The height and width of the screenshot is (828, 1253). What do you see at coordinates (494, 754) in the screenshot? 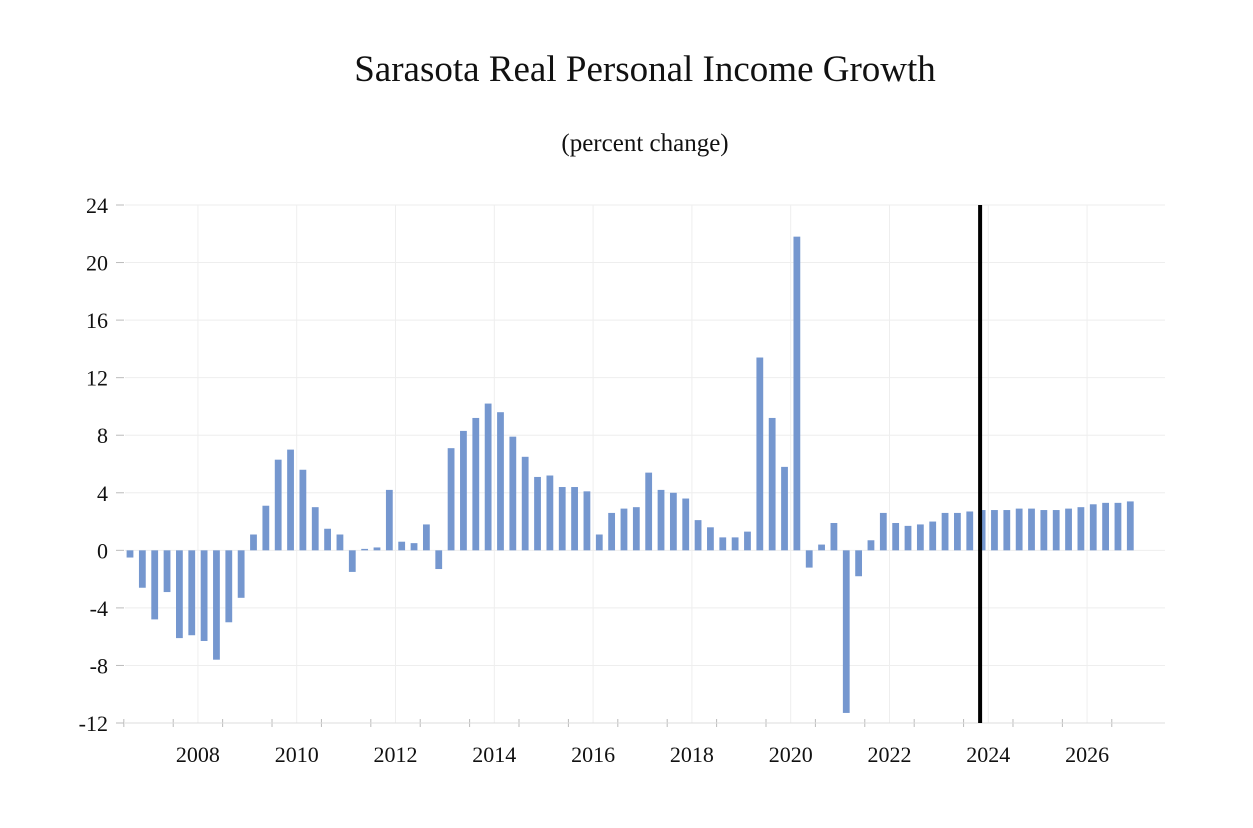
I see `x-tick-label: 2014` at bounding box center [494, 754].